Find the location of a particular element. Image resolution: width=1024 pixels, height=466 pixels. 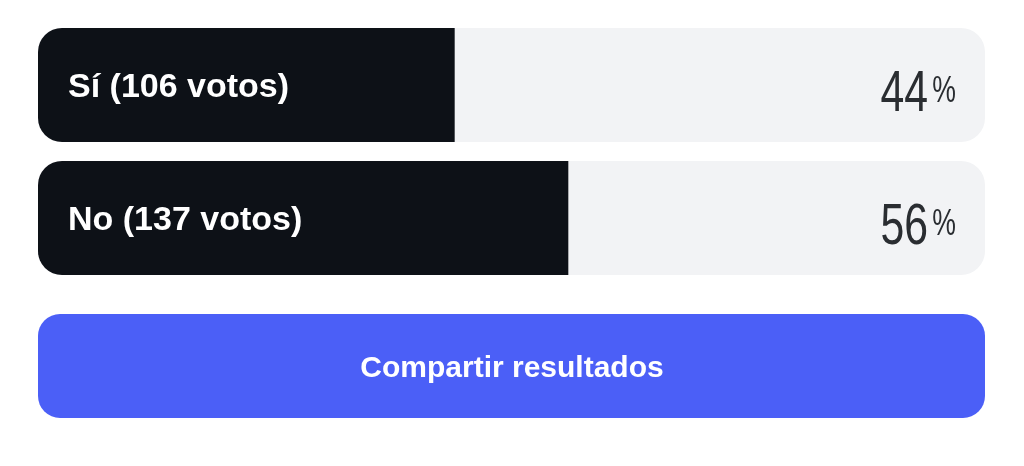

y-tick-label: No (137 votos) is located at coordinates (185, 218).